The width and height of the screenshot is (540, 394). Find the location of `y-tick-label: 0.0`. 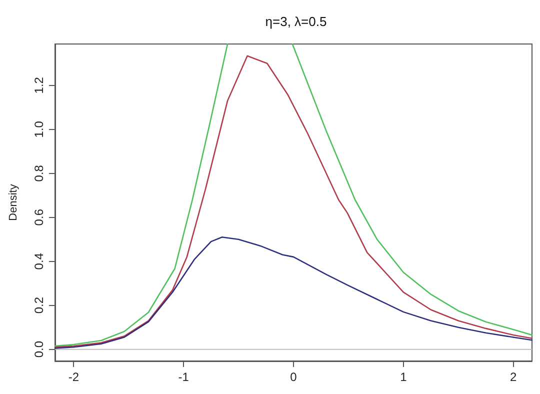

y-tick-label: 0.0 is located at coordinates (39, 349).